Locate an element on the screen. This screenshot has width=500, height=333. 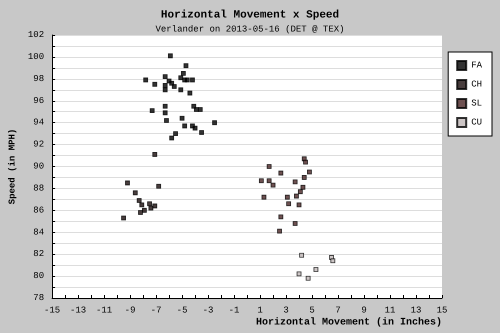
y-tick-label: 98 is located at coordinates (38, 79).